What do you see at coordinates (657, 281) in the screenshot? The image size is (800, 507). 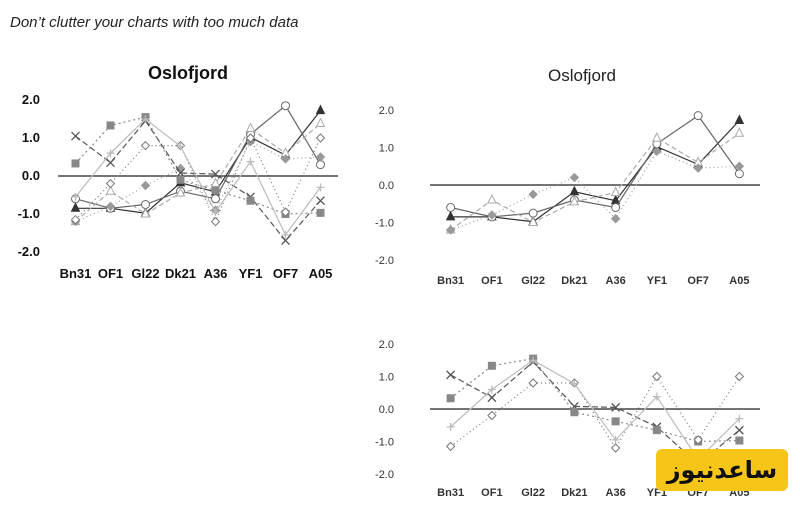 I see `x-tick-label: YF1` at bounding box center [657, 281].